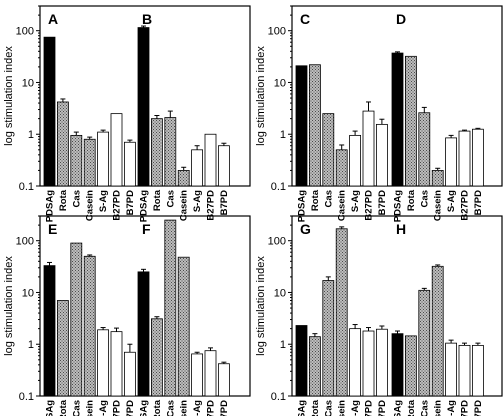 The image size is (504, 416). I want to click on panel-letter: E, so click(52, 229).